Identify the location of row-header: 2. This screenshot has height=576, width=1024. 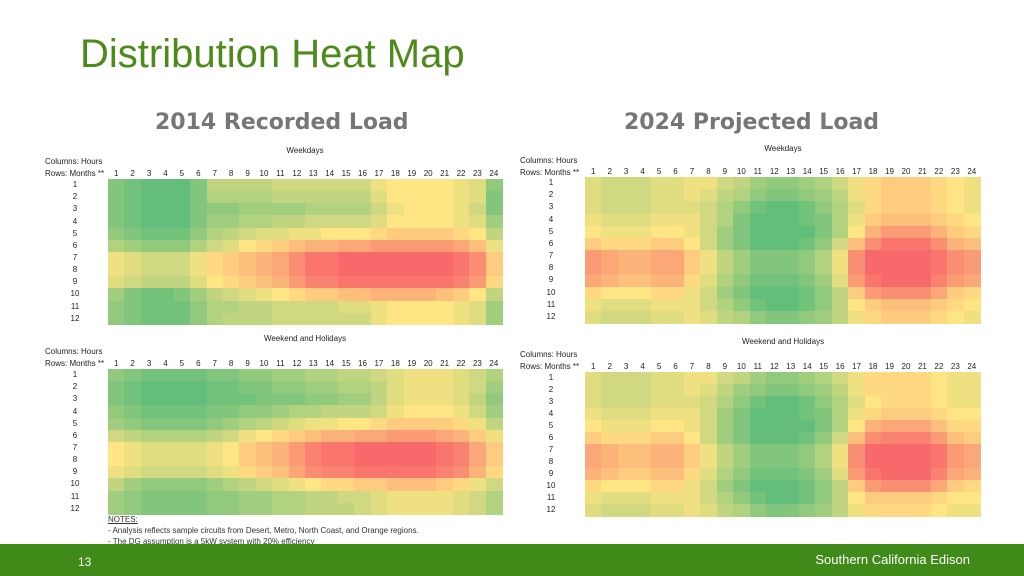
(551, 195).